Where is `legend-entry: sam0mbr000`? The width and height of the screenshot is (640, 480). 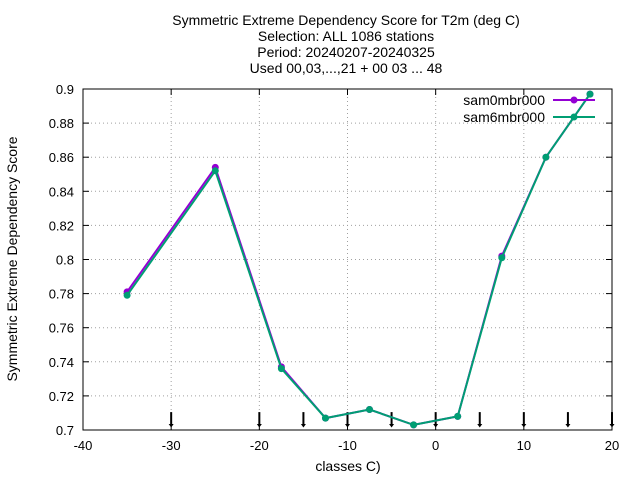
legend-entry: sam0mbr000 is located at coordinates (529, 100).